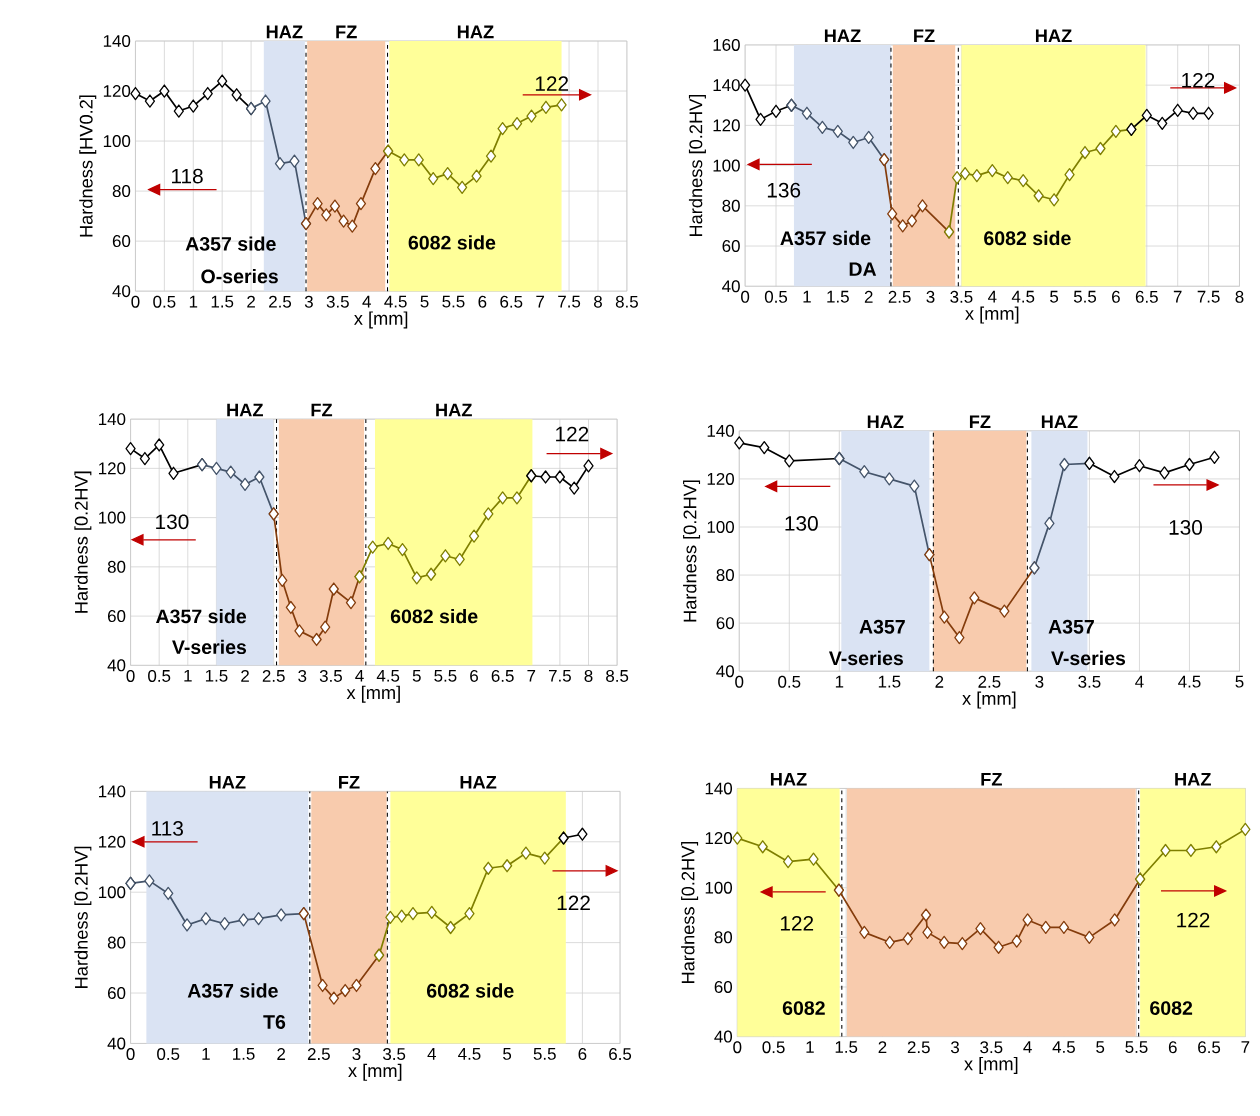 The height and width of the screenshot is (1116, 1260). I want to click on annotation: O-series, so click(239, 276).